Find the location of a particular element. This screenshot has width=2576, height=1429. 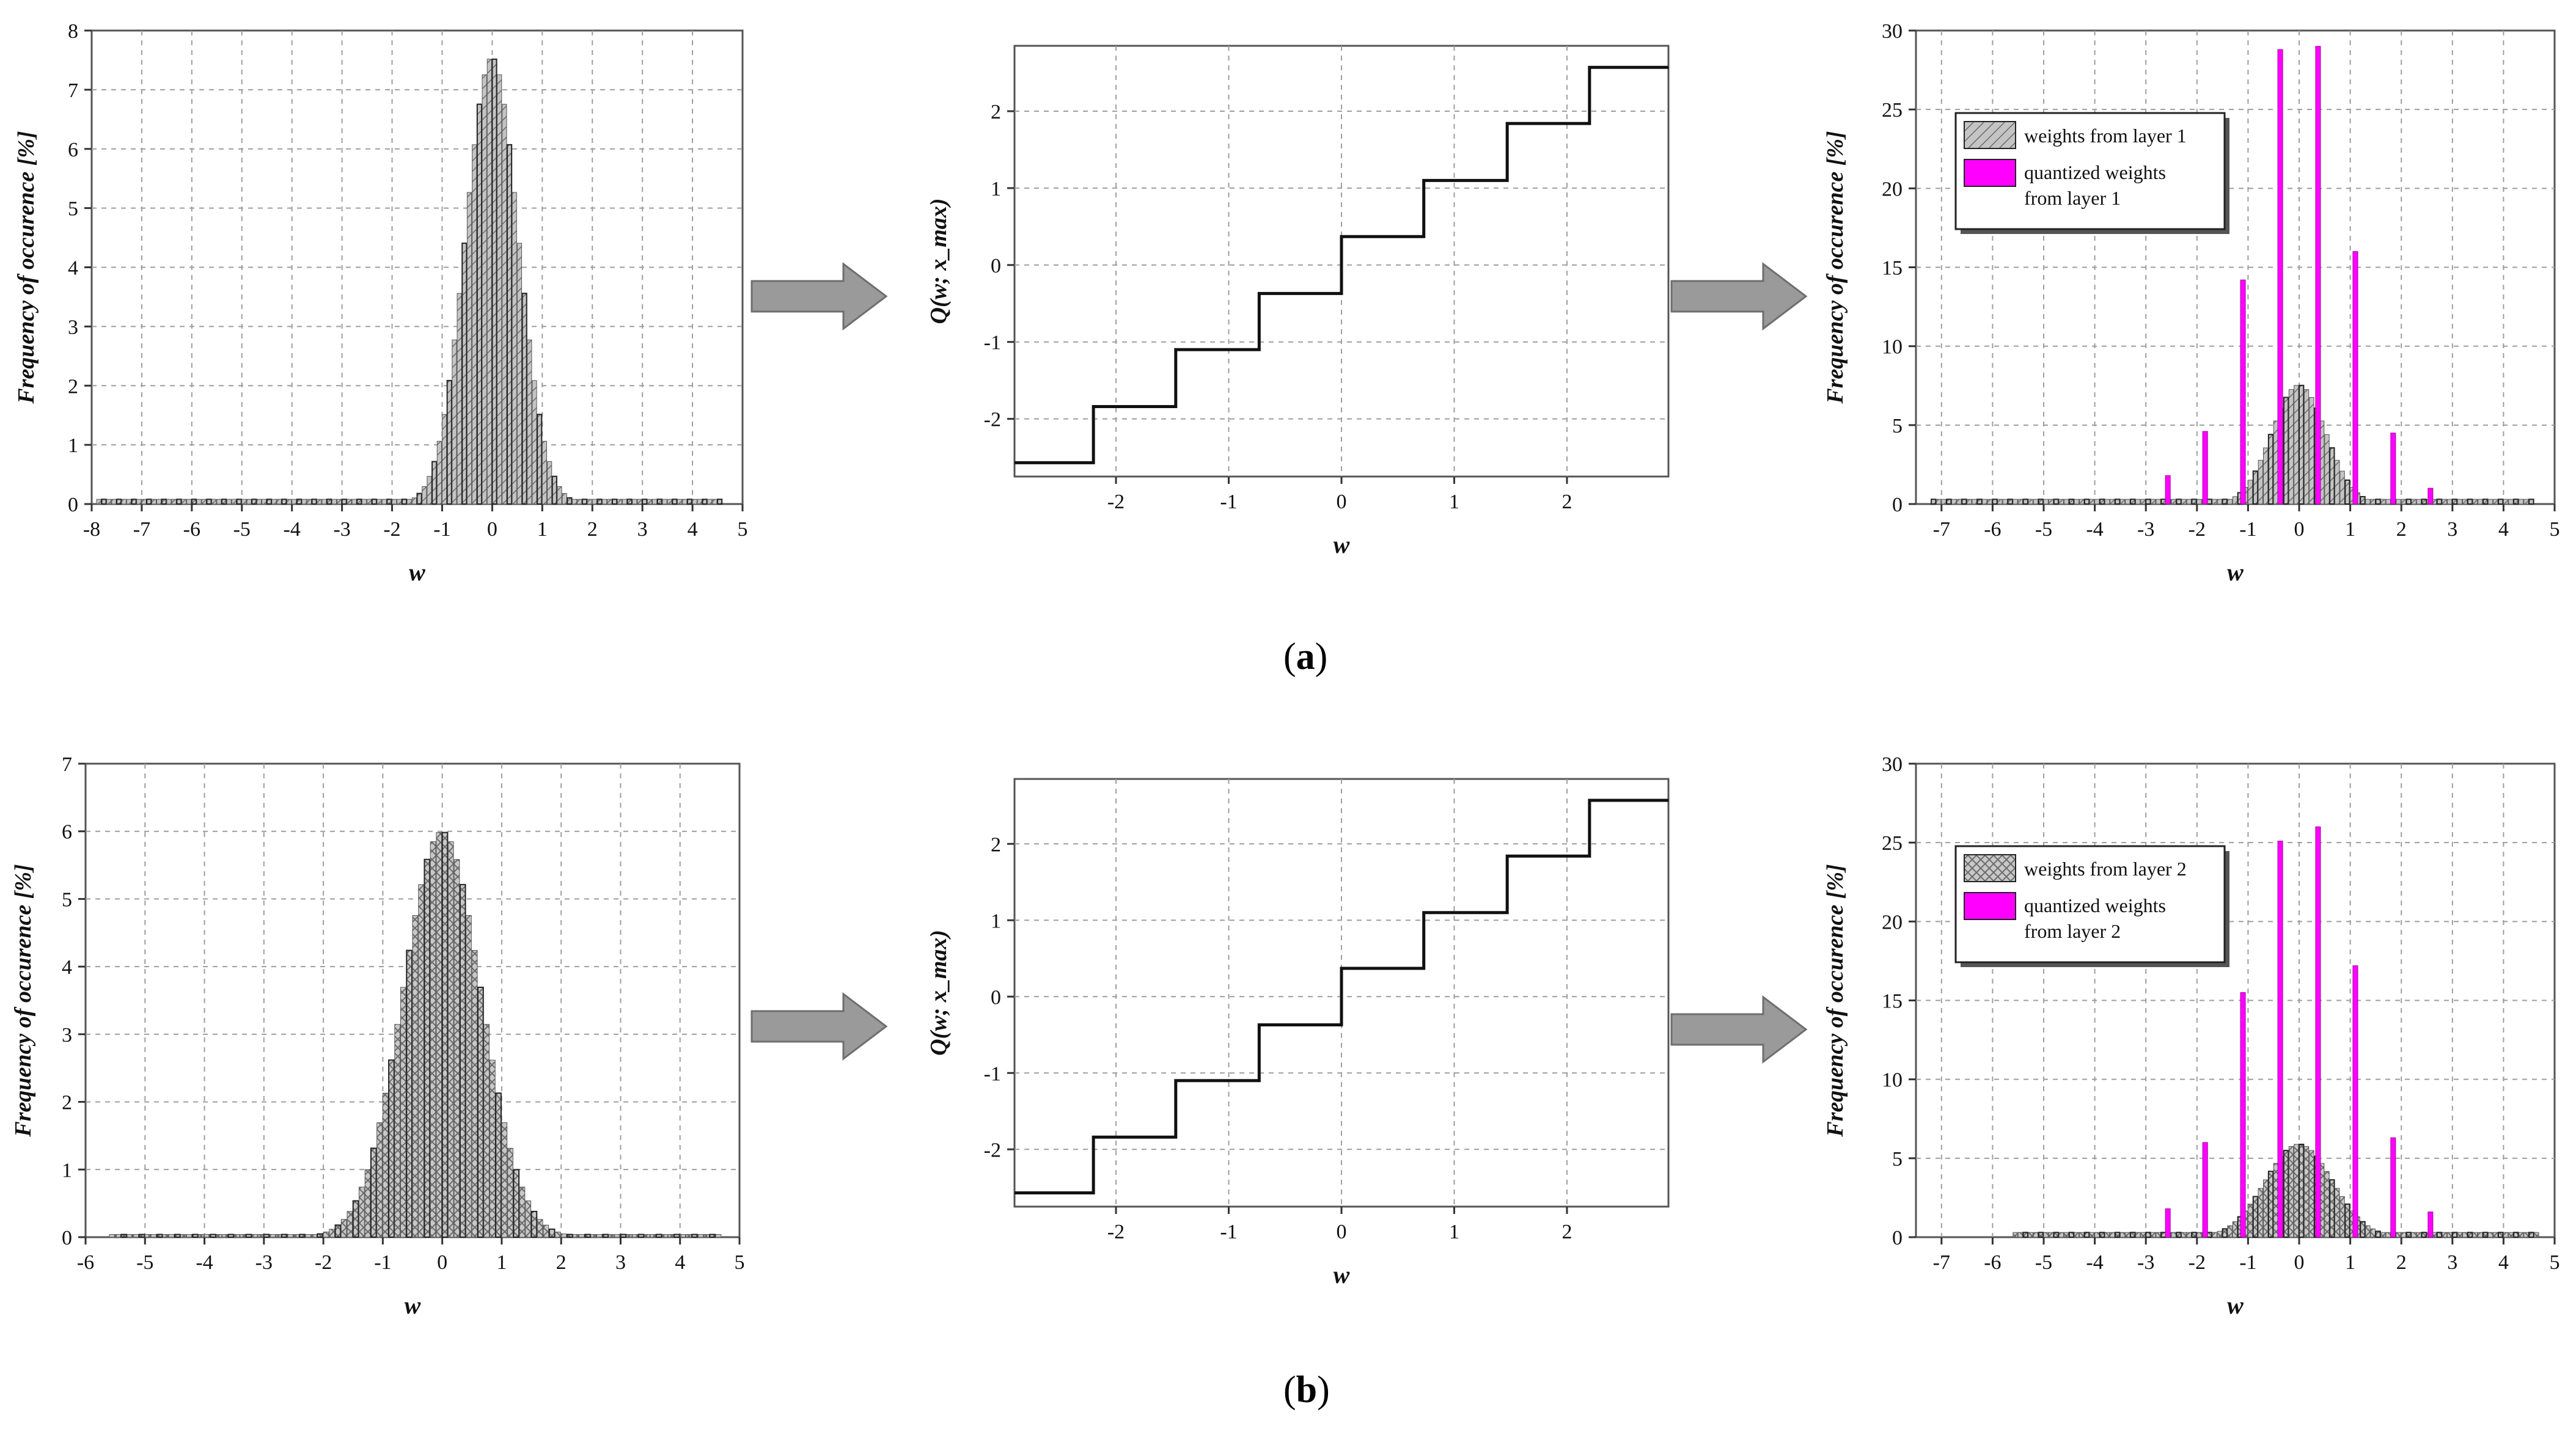

x-tick-label: 5 is located at coordinates (2555, 1262).